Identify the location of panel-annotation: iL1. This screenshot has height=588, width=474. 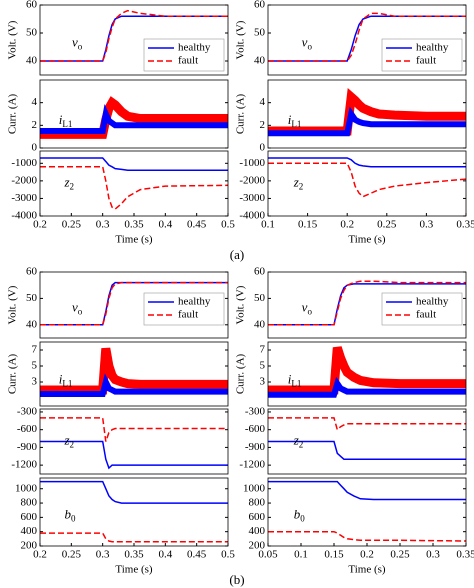
(66, 120).